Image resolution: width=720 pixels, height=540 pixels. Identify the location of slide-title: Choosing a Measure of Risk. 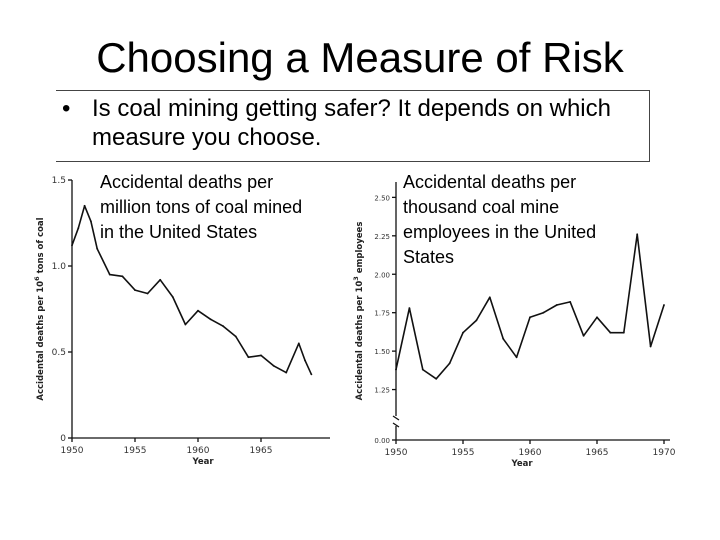
(360, 57).